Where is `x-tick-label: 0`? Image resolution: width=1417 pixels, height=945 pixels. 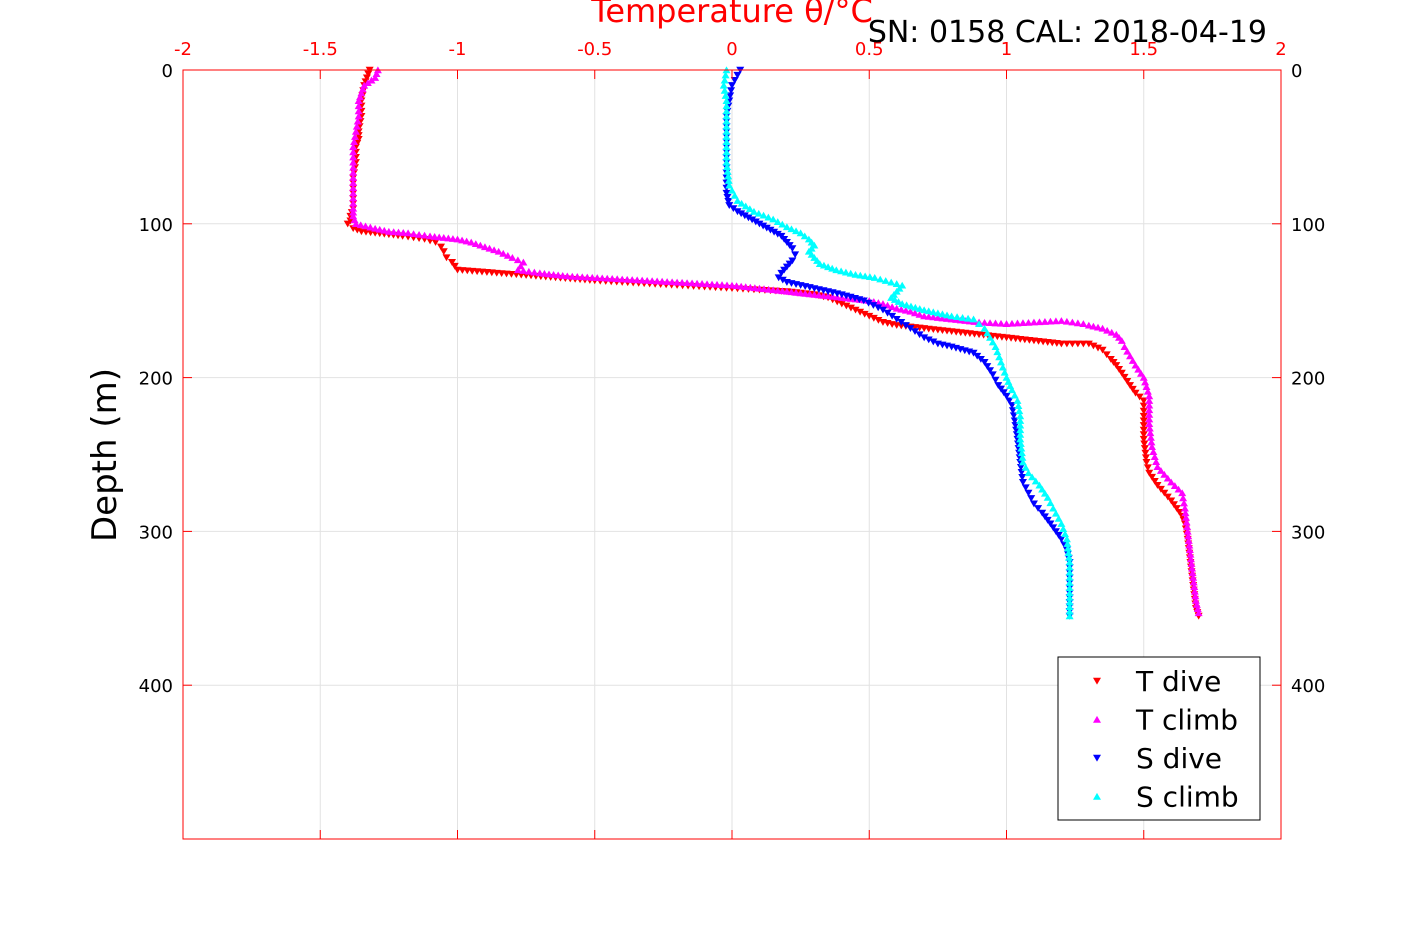
x-tick-label: 0 is located at coordinates (731, 49).